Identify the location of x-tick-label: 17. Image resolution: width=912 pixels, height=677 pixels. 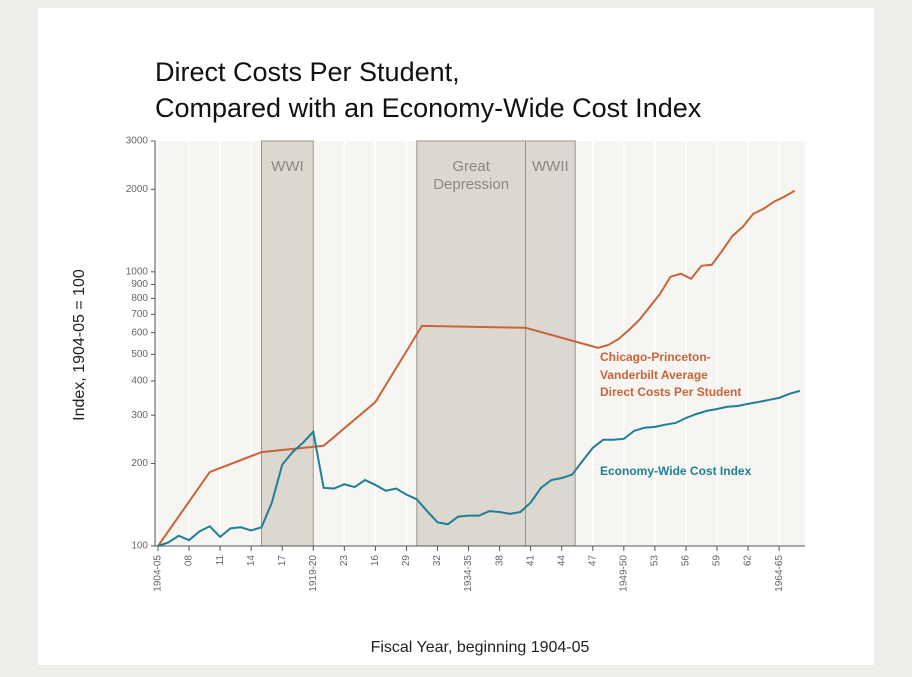
(282, 561).